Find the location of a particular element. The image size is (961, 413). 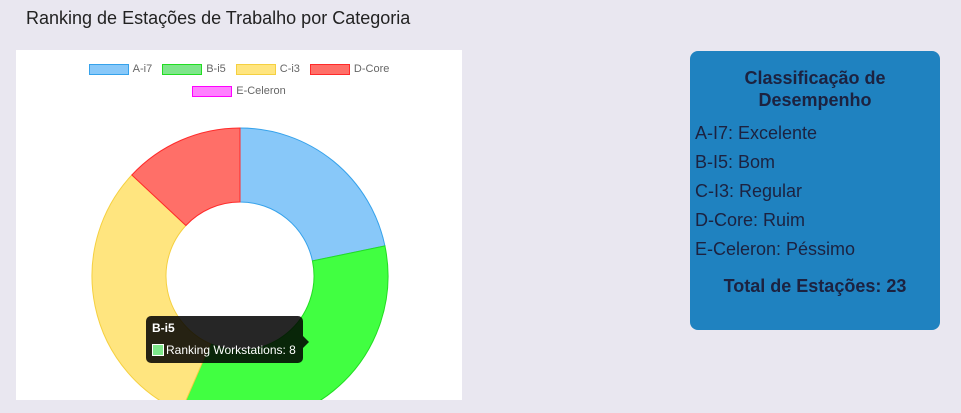

chart-legend: A-i7 B-i5 C-i3 D-Core E-Celeron is located at coordinates (239, 80).